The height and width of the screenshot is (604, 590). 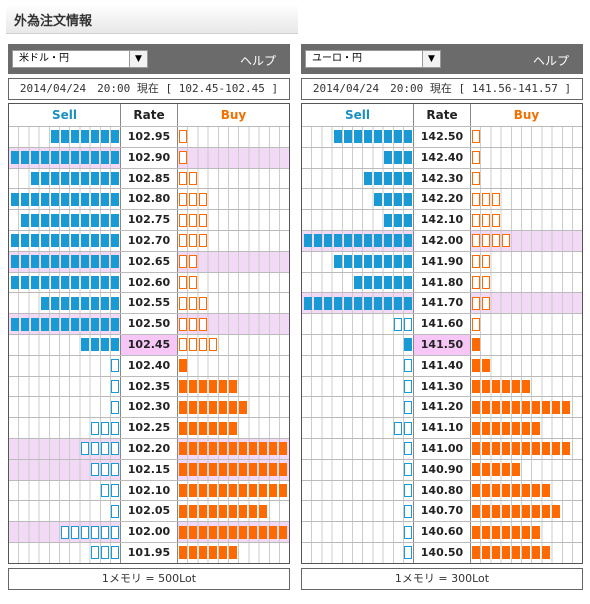 What do you see at coordinates (442, 490) in the screenshot?
I see `rate-value: 140.80` at bounding box center [442, 490].